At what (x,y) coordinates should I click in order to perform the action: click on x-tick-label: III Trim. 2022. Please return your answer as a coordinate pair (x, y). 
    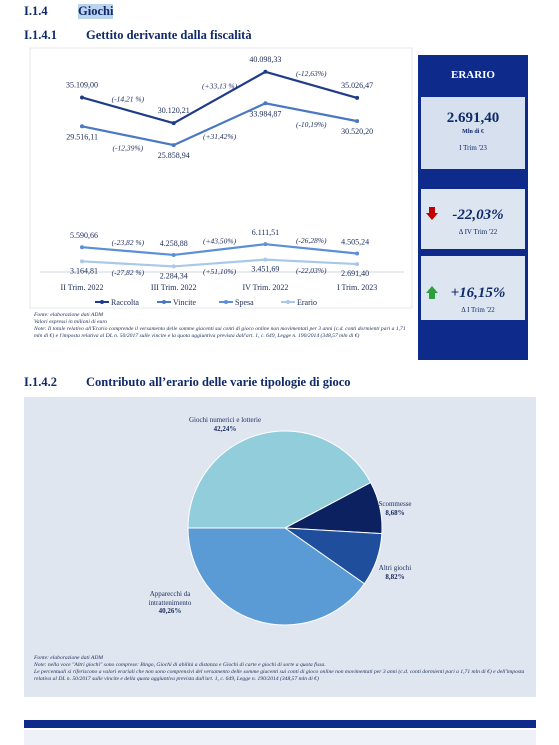
    Looking at the image, I should click on (174, 287).